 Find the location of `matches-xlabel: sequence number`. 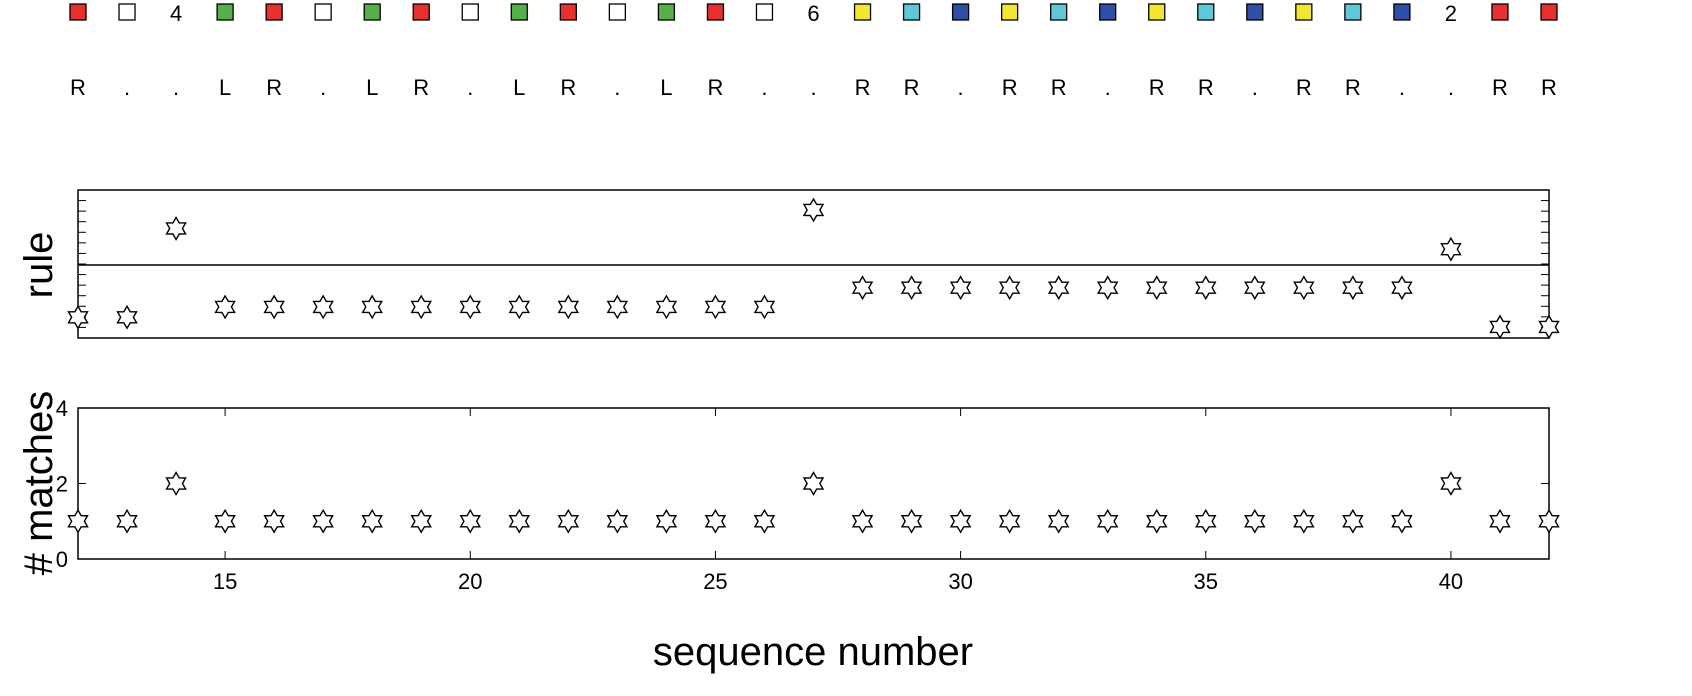

matches-xlabel: sequence number is located at coordinates (813, 652).